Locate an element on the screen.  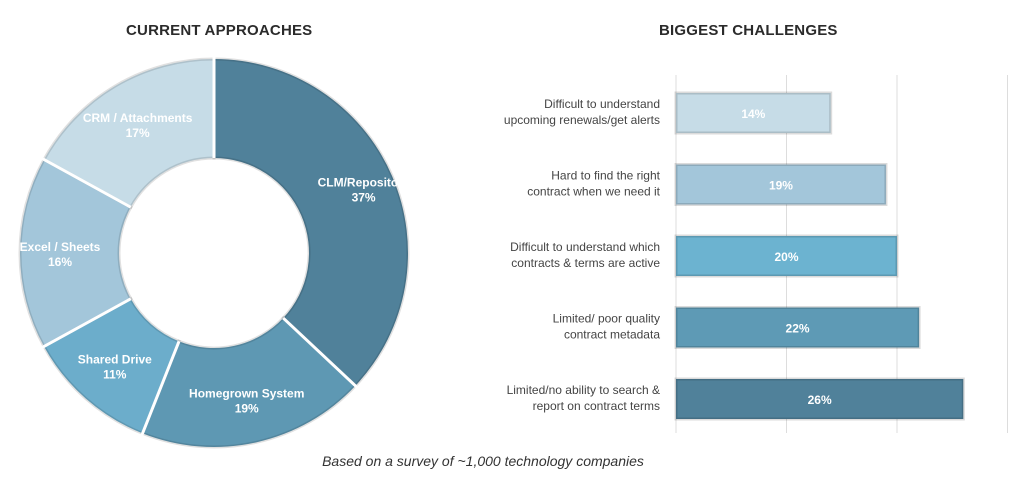
donut-label-clm-repository: CLM/Repository is located at coordinates (364, 182).